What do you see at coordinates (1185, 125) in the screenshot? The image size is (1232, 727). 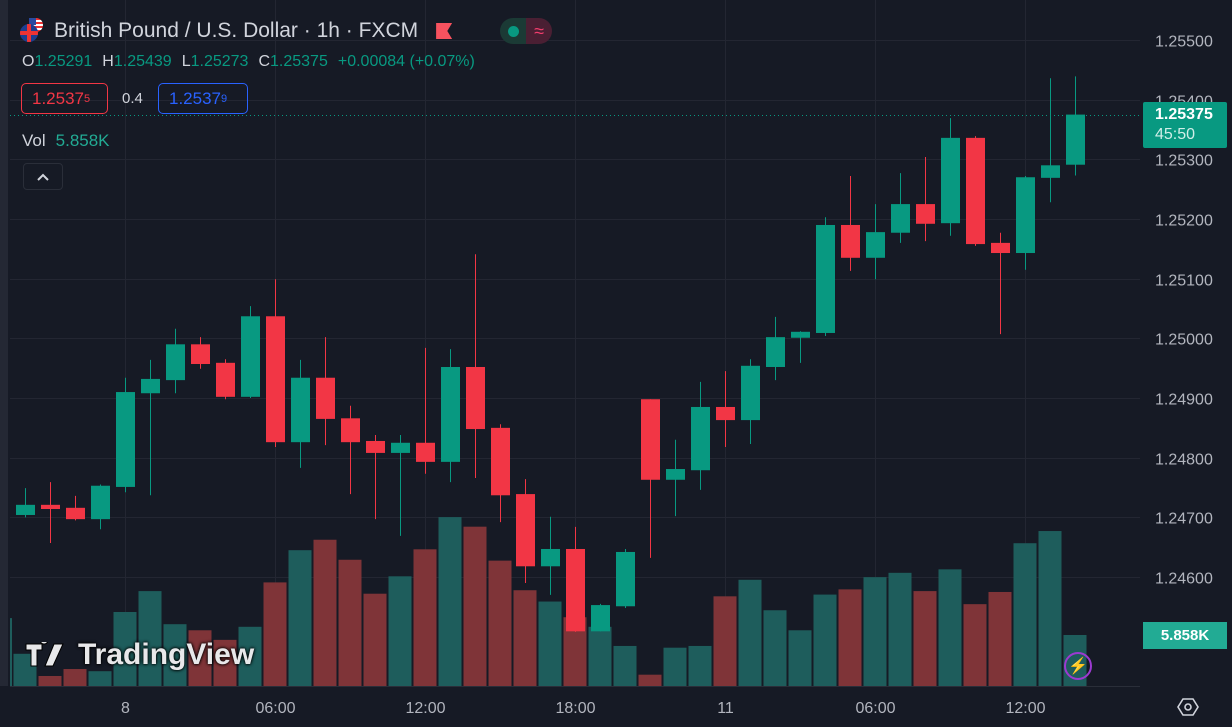 I see `last-price-tag: 1.25375 45:50` at bounding box center [1185, 125].